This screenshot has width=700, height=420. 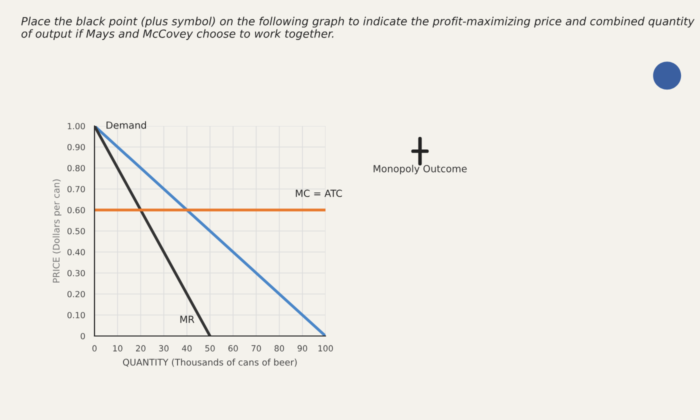 I want to click on y-tick-label: 0.80, so click(x=76, y=168).